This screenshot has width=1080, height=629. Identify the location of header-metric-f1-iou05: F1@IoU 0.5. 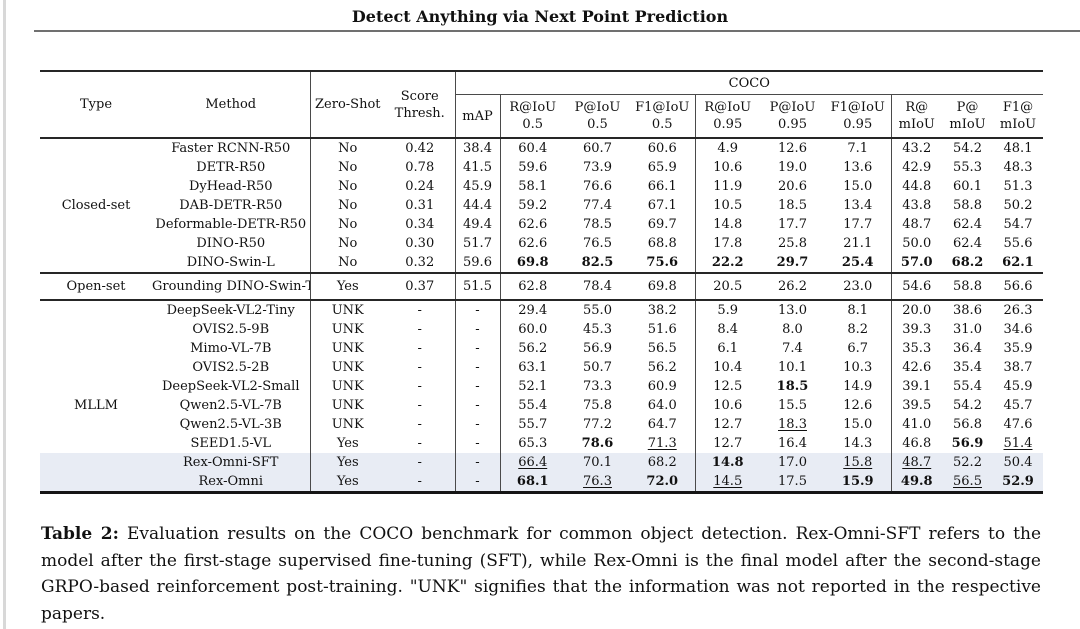
(662, 116).